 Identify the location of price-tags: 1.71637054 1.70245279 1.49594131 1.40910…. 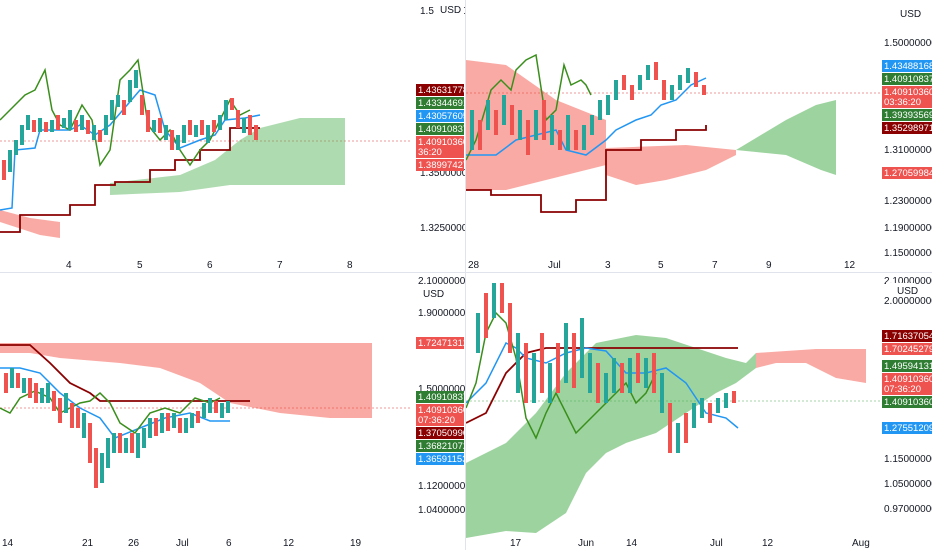
(907, 382).